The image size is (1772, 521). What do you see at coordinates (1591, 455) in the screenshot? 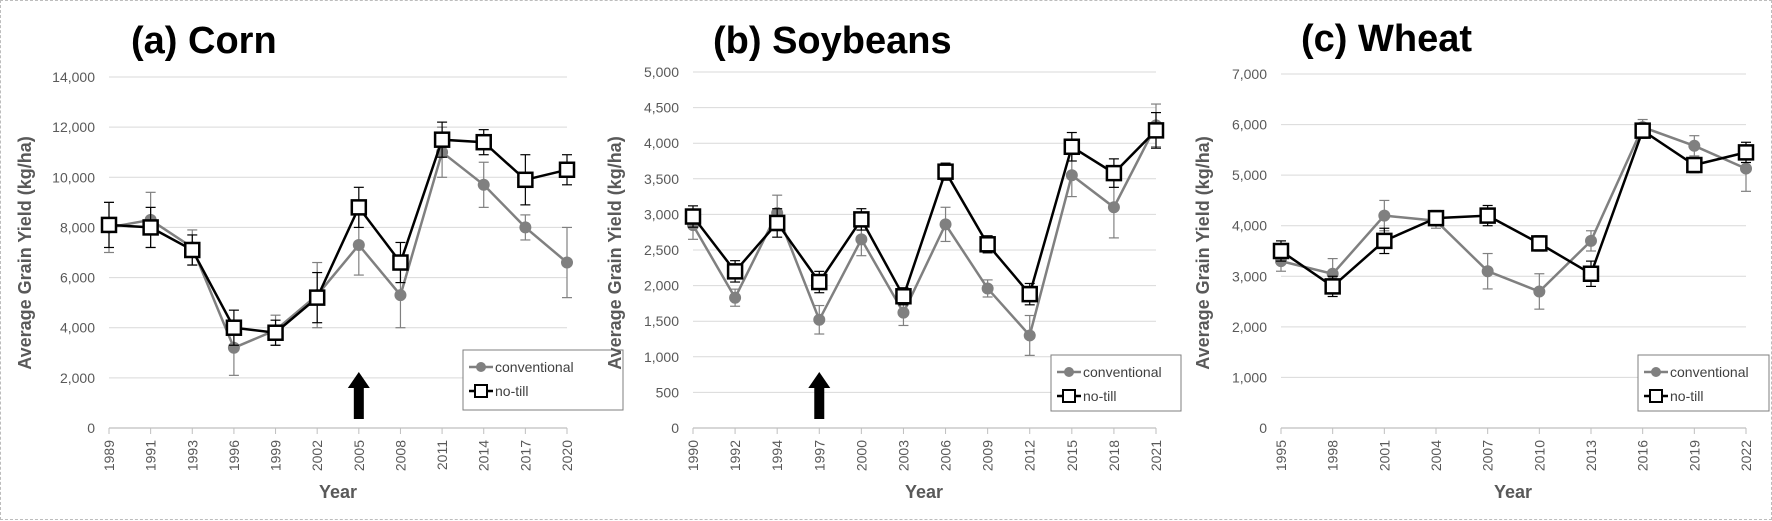
I see `x-tick-label: 2013` at bounding box center [1591, 455].